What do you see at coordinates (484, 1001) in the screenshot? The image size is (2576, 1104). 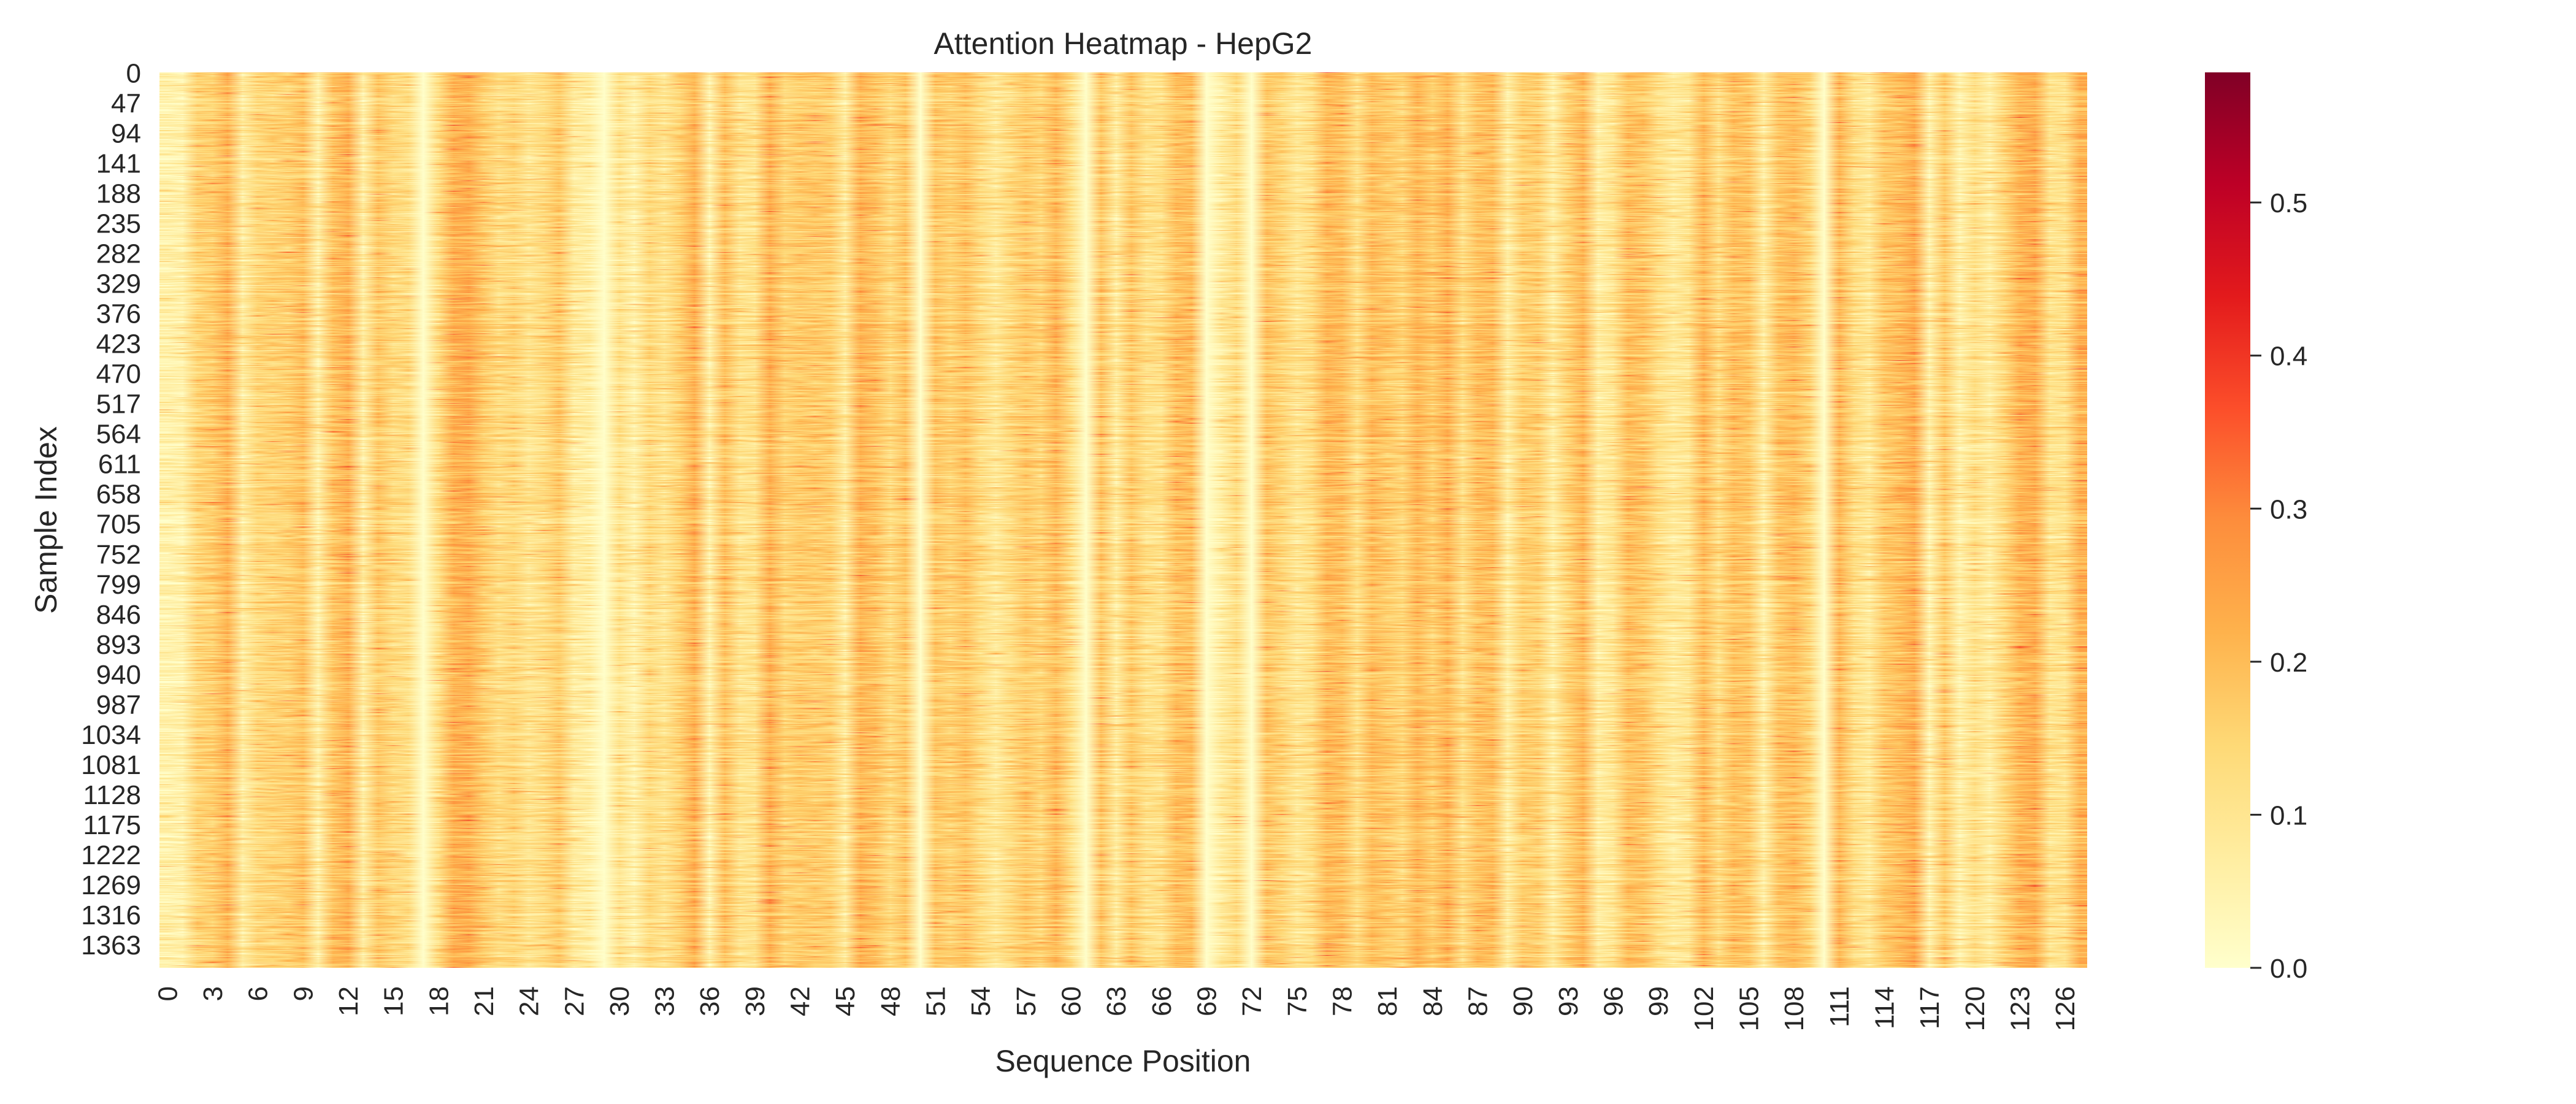 I see `x-tick-label: 21` at bounding box center [484, 1001].